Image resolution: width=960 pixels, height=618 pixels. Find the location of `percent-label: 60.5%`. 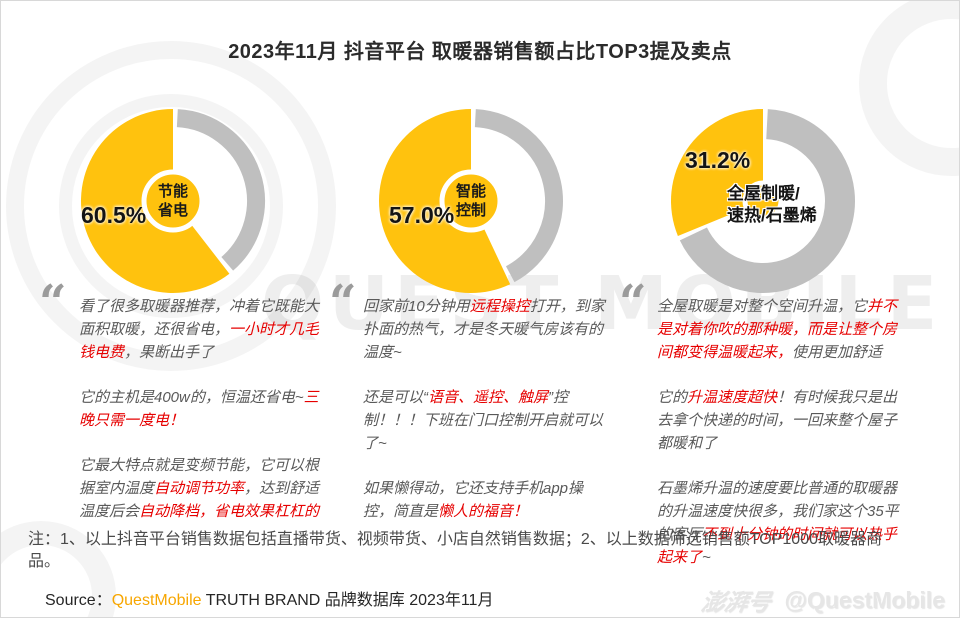

percent-label: 60.5% is located at coordinates (114, 215).